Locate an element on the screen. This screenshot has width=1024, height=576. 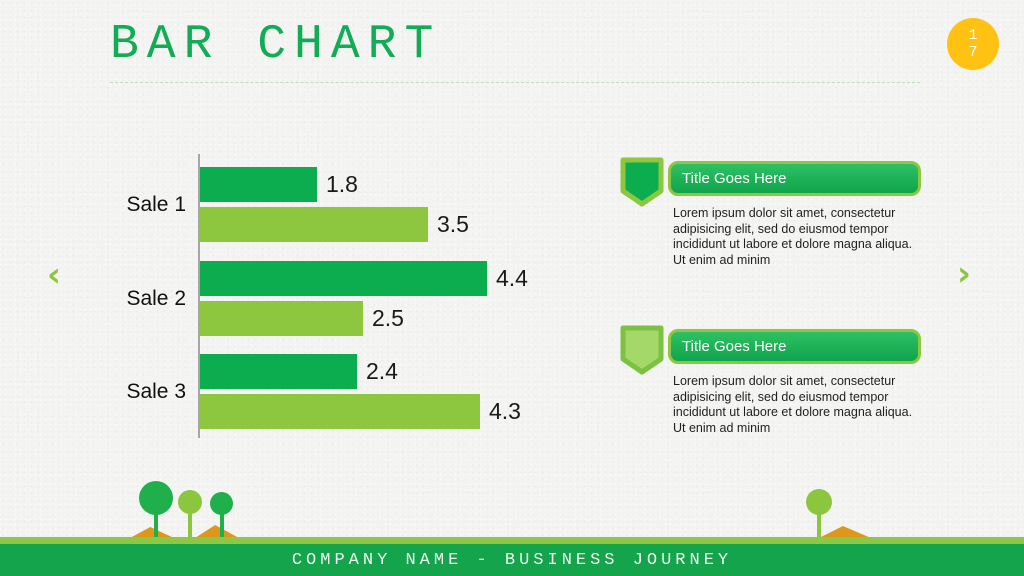
footer-text: COMPANY NAME - BUSINESS JOURNEY is located at coordinates (512, 560).